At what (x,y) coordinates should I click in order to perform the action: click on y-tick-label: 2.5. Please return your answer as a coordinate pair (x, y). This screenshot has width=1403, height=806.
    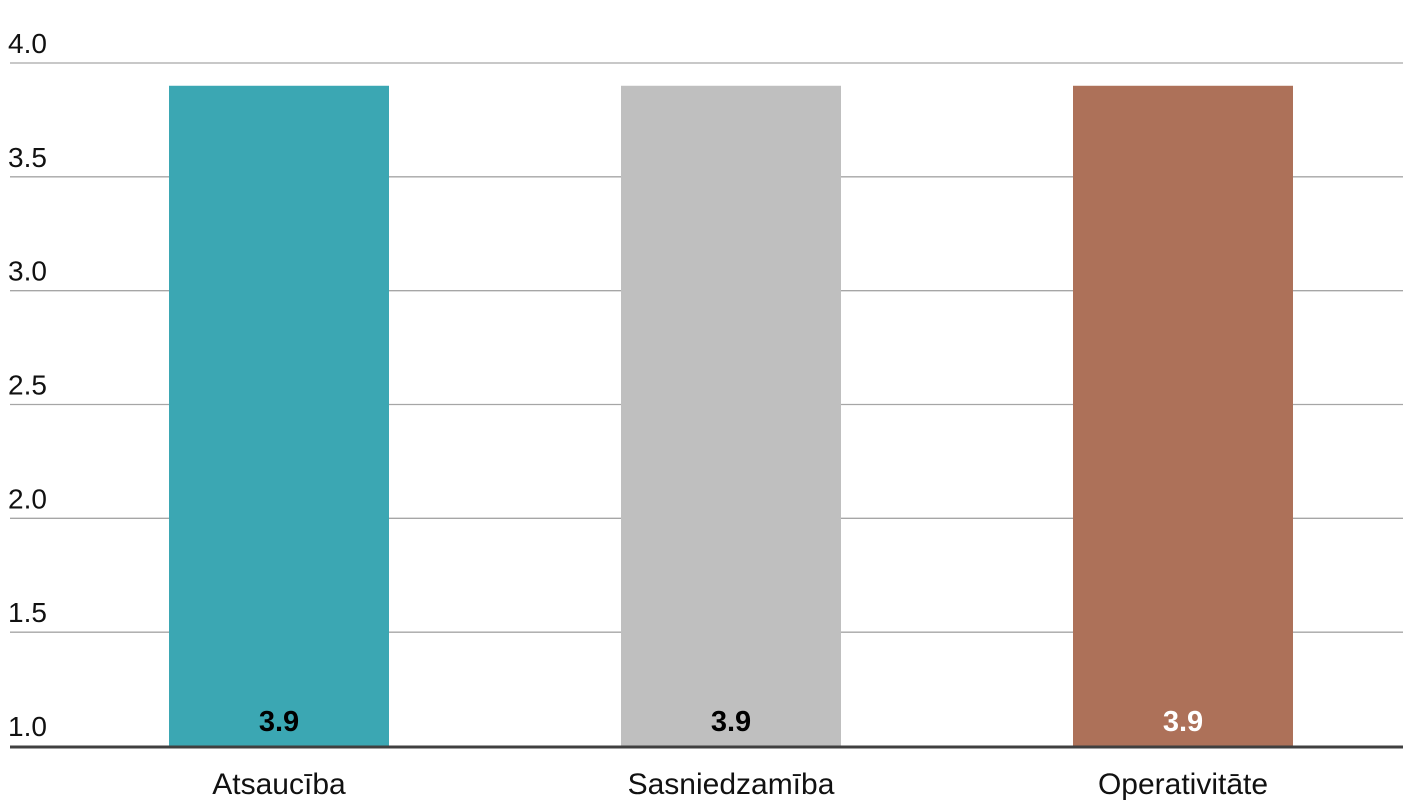
    Looking at the image, I should click on (27, 385).